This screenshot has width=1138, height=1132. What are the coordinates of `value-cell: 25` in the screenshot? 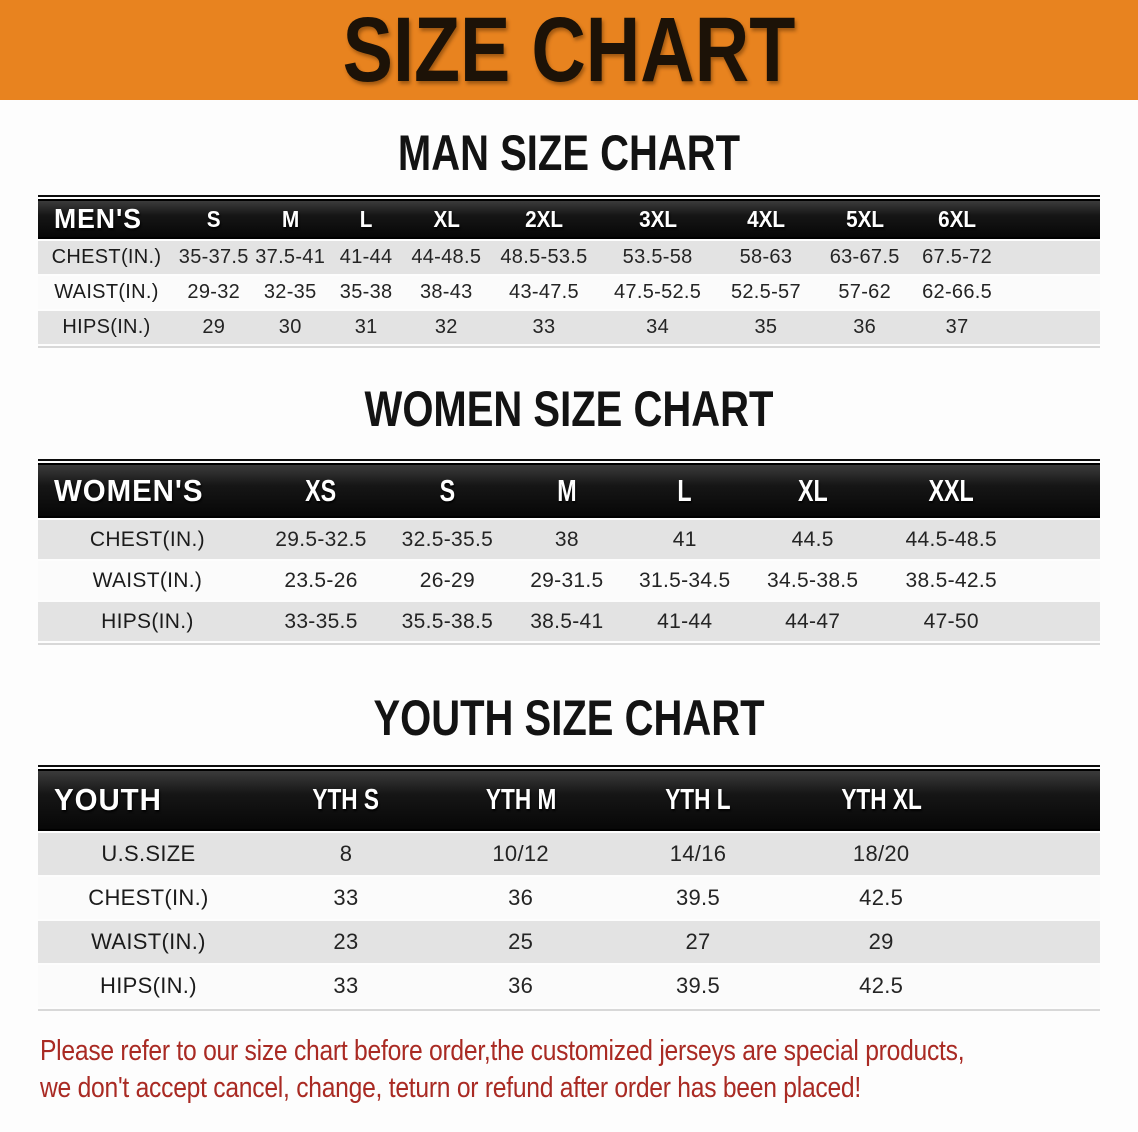 It's located at (521, 942).